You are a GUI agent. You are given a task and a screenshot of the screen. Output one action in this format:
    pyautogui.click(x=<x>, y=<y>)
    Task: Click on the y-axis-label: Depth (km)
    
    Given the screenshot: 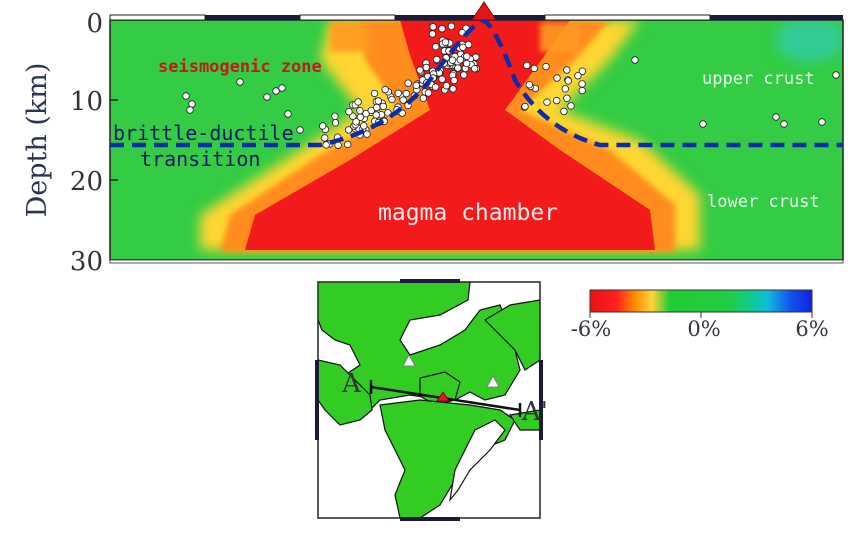 What is the action you would take?
    pyautogui.click(x=37, y=140)
    